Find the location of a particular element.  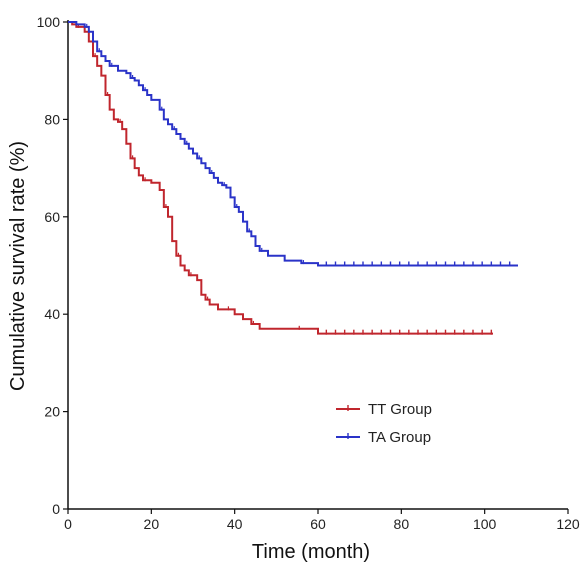

y-tick-label: 40 is located at coordinates (52, 314).